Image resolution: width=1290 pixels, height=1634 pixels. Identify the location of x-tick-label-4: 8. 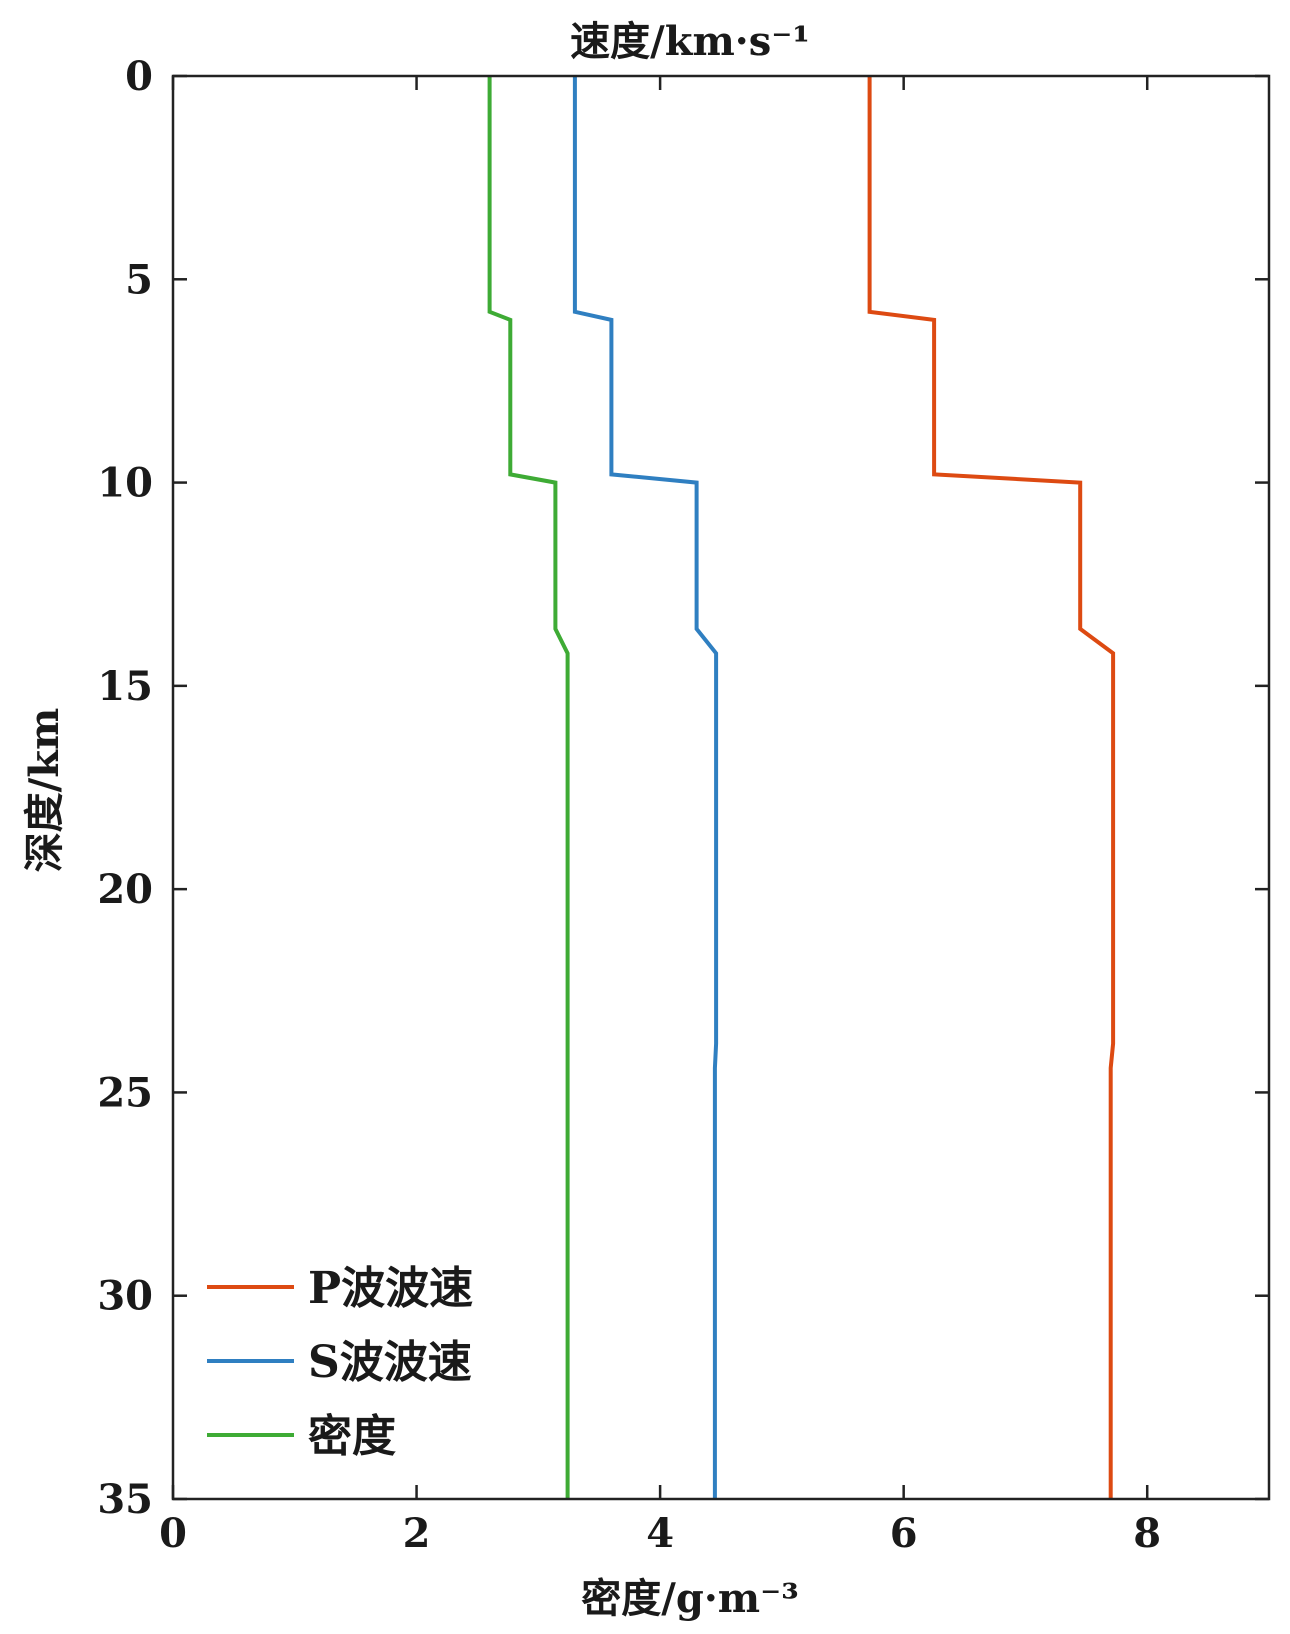
(1147, 1533).